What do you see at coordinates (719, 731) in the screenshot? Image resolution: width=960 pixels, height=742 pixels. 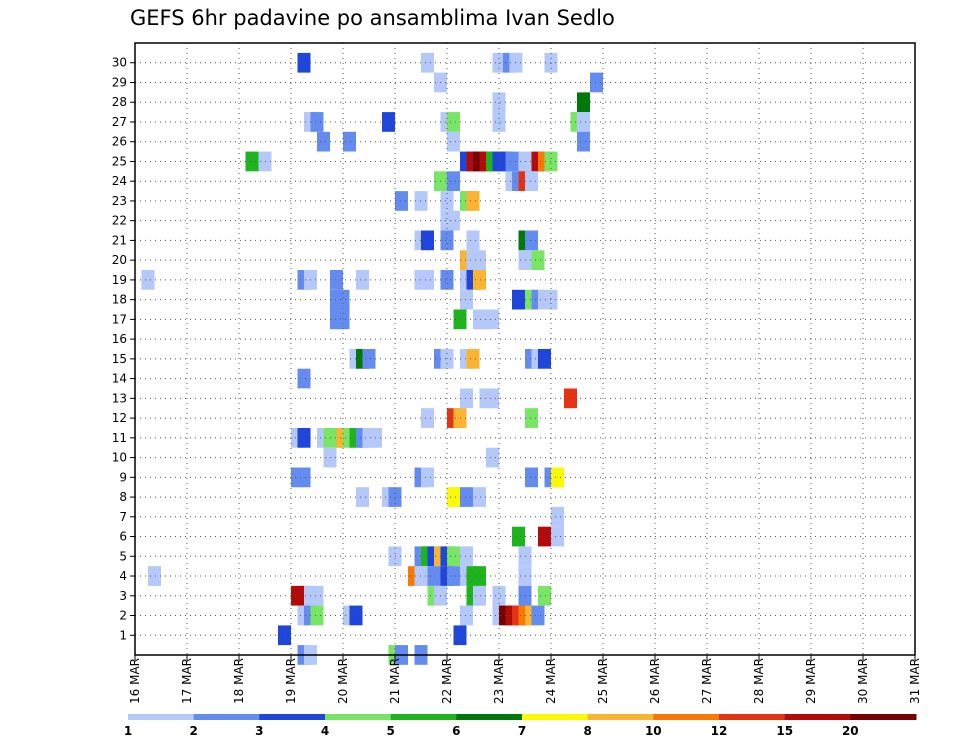 I see `legend-label: 12` at bounding box center [719, 731].